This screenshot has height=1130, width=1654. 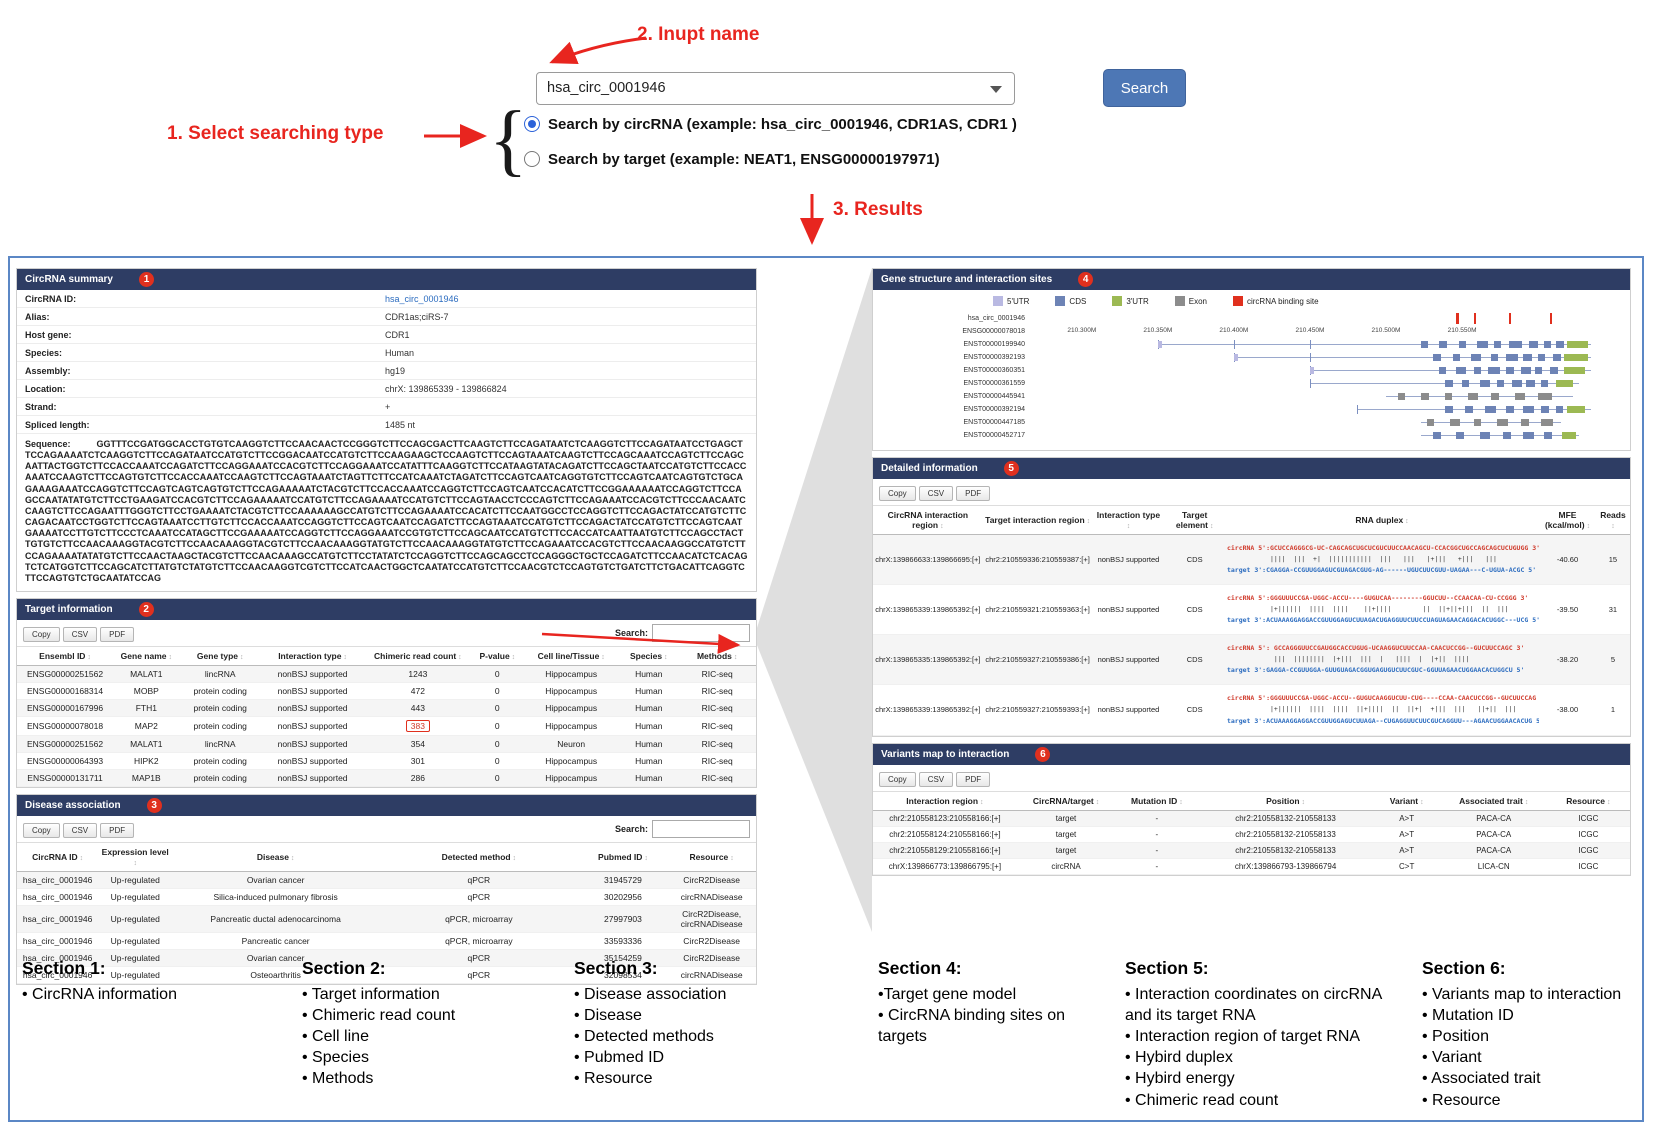 What do you see at coordinates (1066, 800) in the screenshot?
I see `column-header: CircRNA/target` at bounding box center [1066, 800].